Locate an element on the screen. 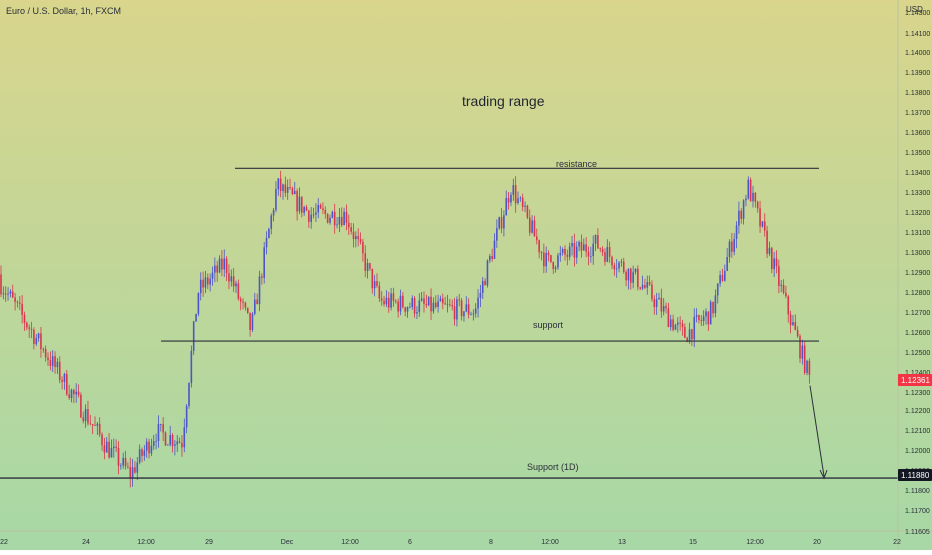 This screenshot has width=932, height=555. projection-arrow is located at coordinates (817, 431).